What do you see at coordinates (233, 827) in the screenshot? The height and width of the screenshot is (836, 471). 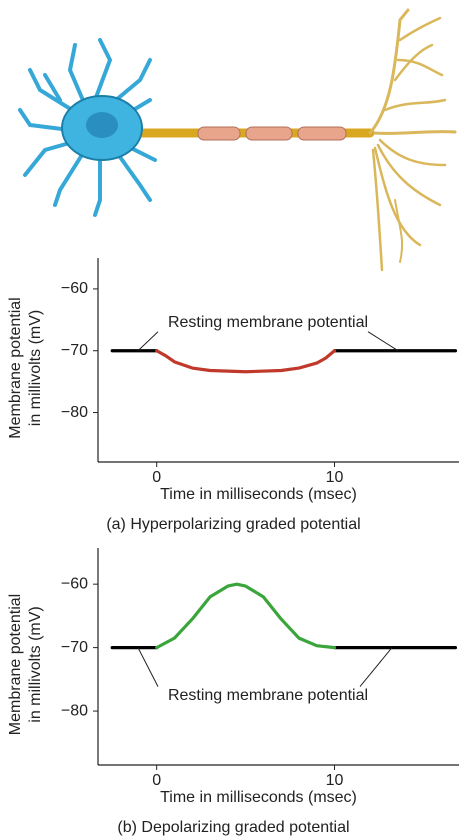 I see `caption: (b) Depolarizing graded potential` at bounding box center [233, 827].